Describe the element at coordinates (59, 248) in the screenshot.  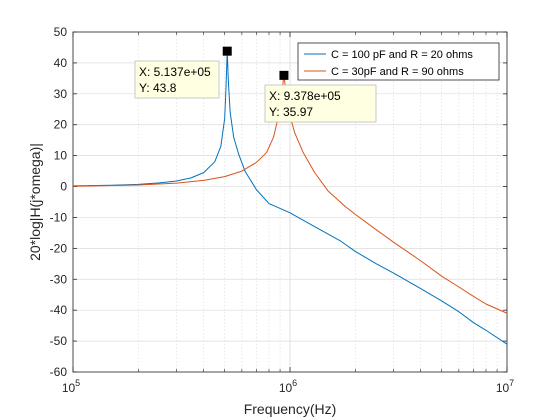
I see `y-tick-label: -20` at that location.